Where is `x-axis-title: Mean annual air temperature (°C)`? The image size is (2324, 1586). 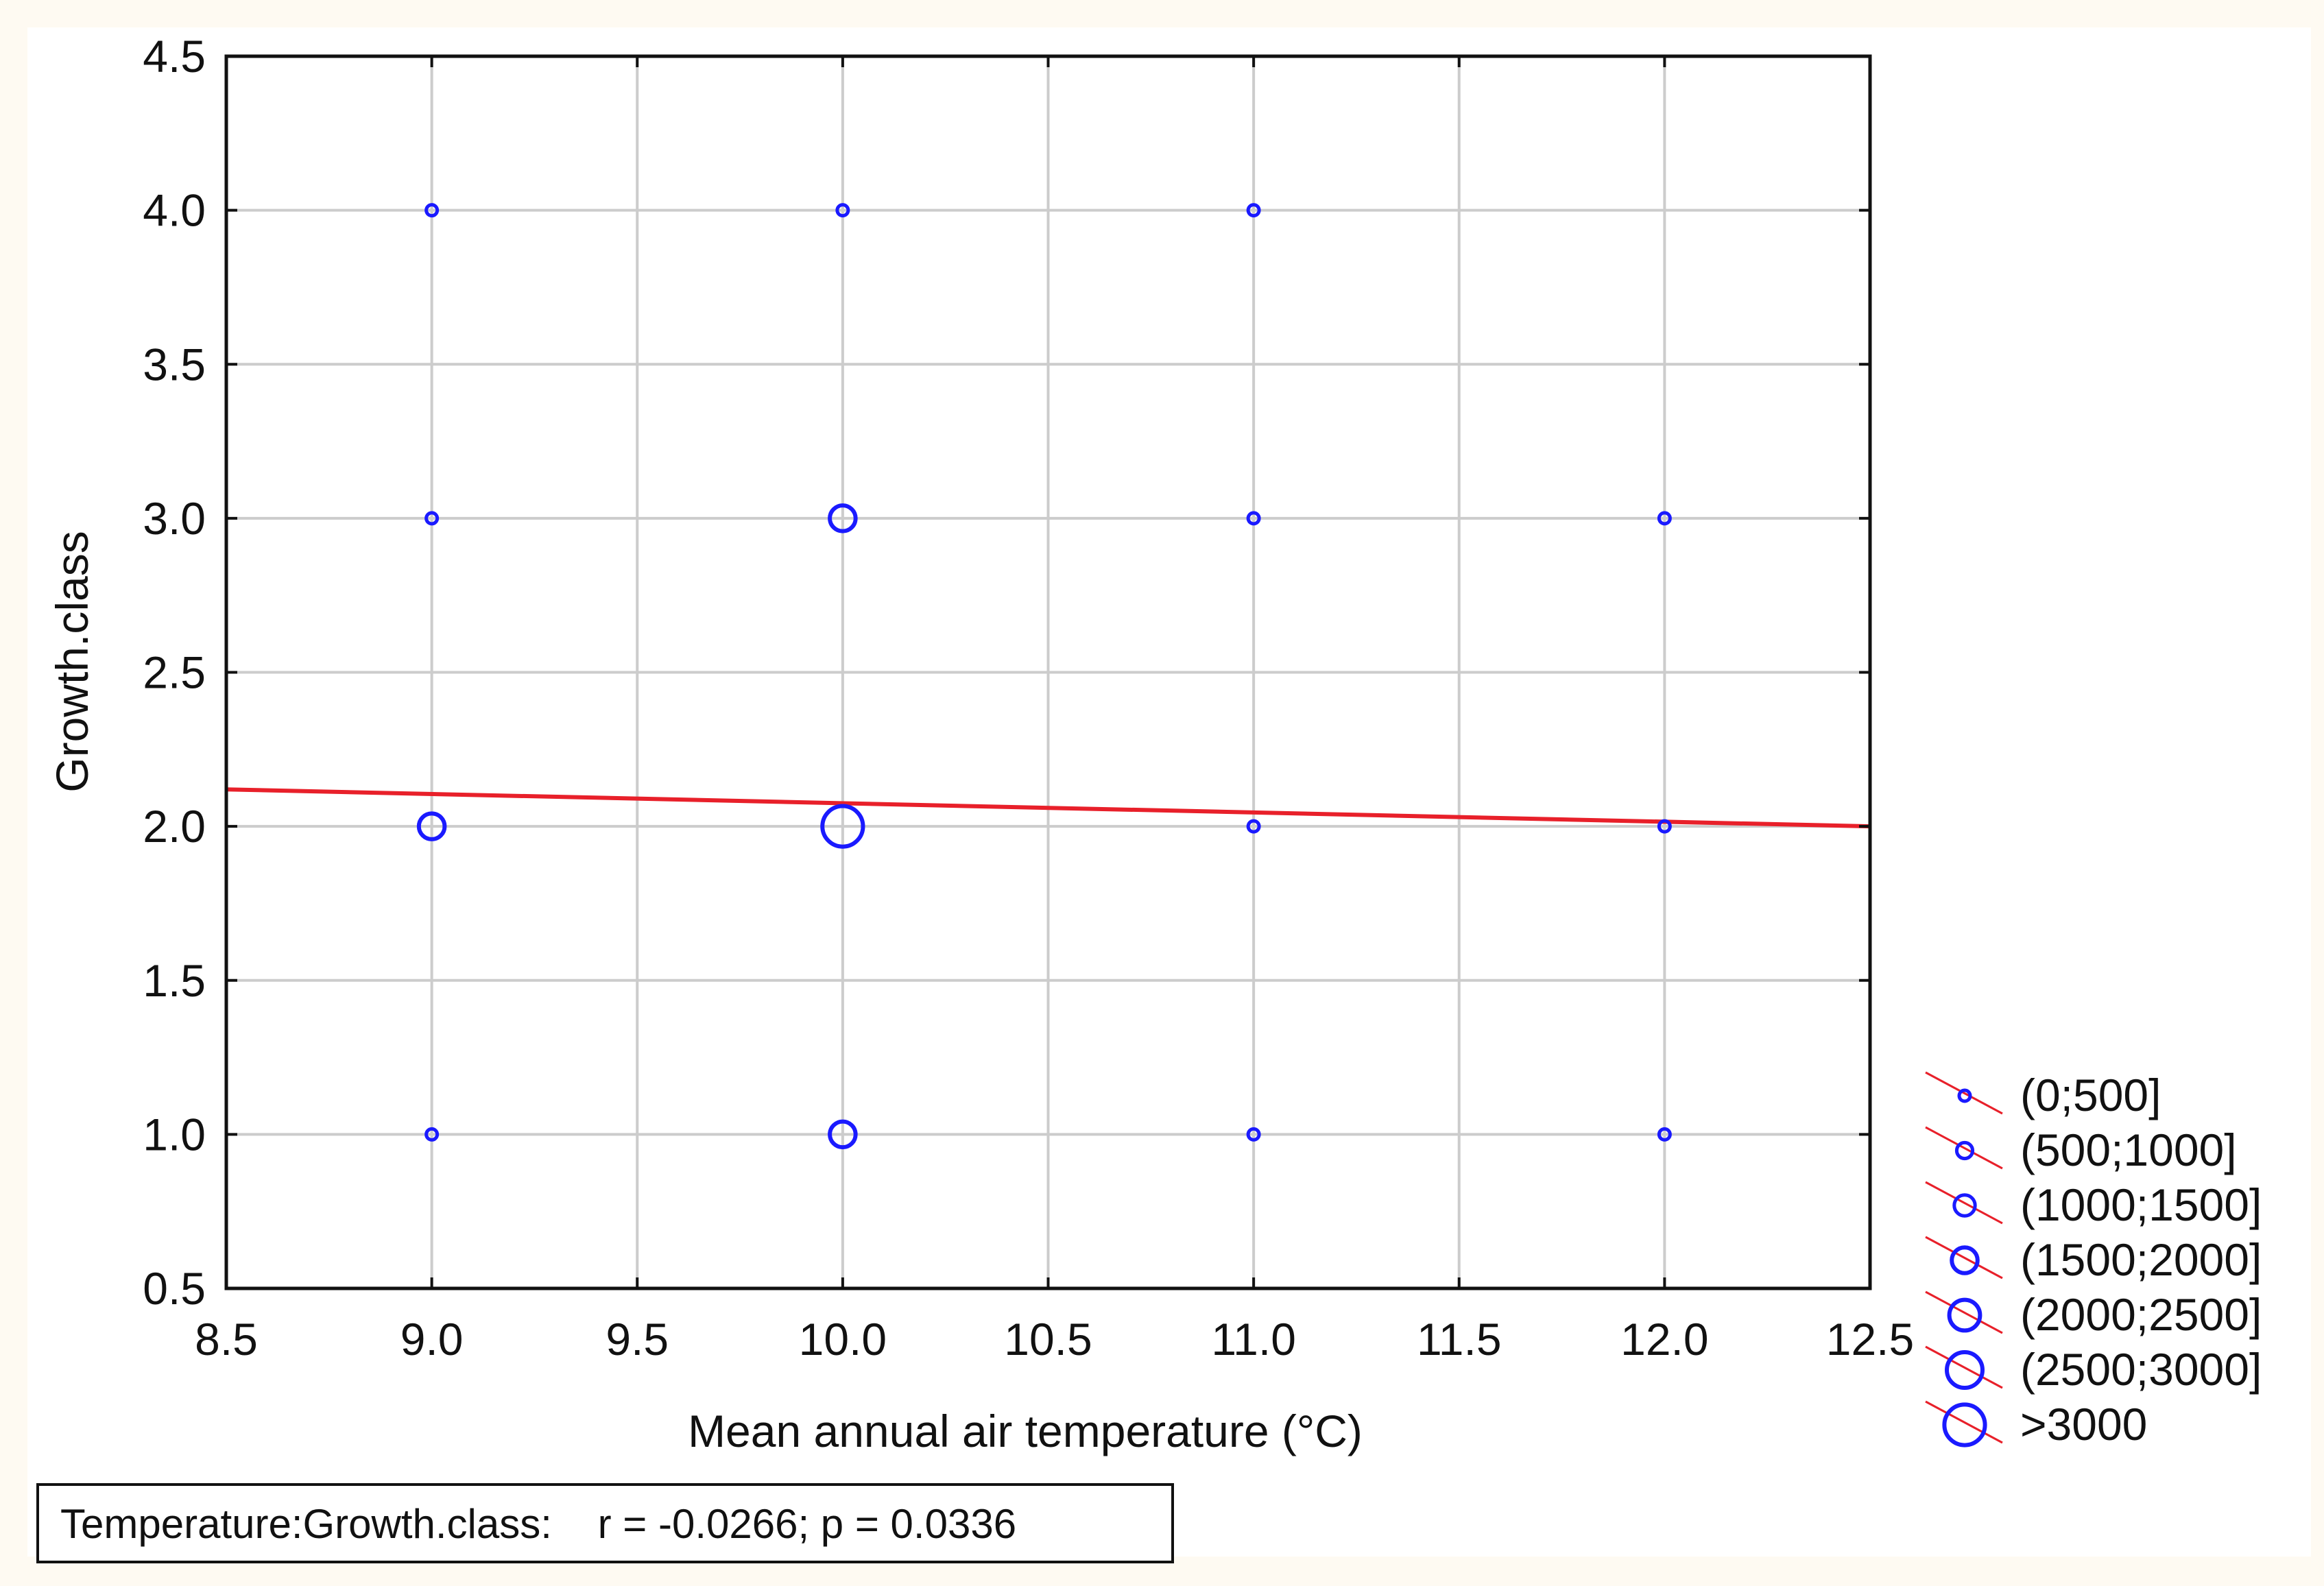 x-axis-title: Mean annual air temperature (°C) is located at coordinates (1025, 1431).